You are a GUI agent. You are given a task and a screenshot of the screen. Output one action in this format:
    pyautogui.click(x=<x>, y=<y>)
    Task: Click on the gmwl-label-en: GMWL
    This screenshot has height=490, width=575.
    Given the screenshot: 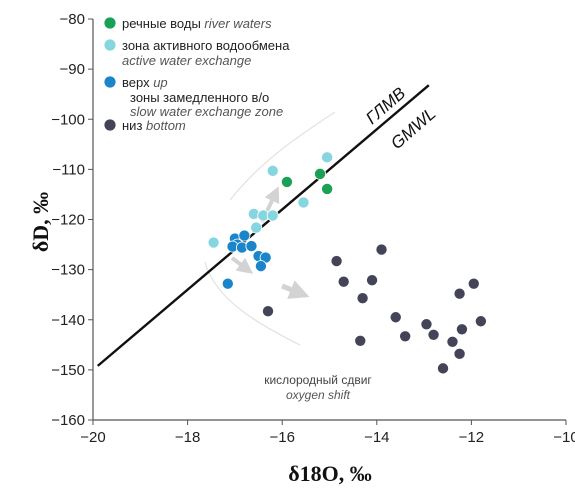 What is the action you would take?
    pyautogui.click(x=413, y=128)
    